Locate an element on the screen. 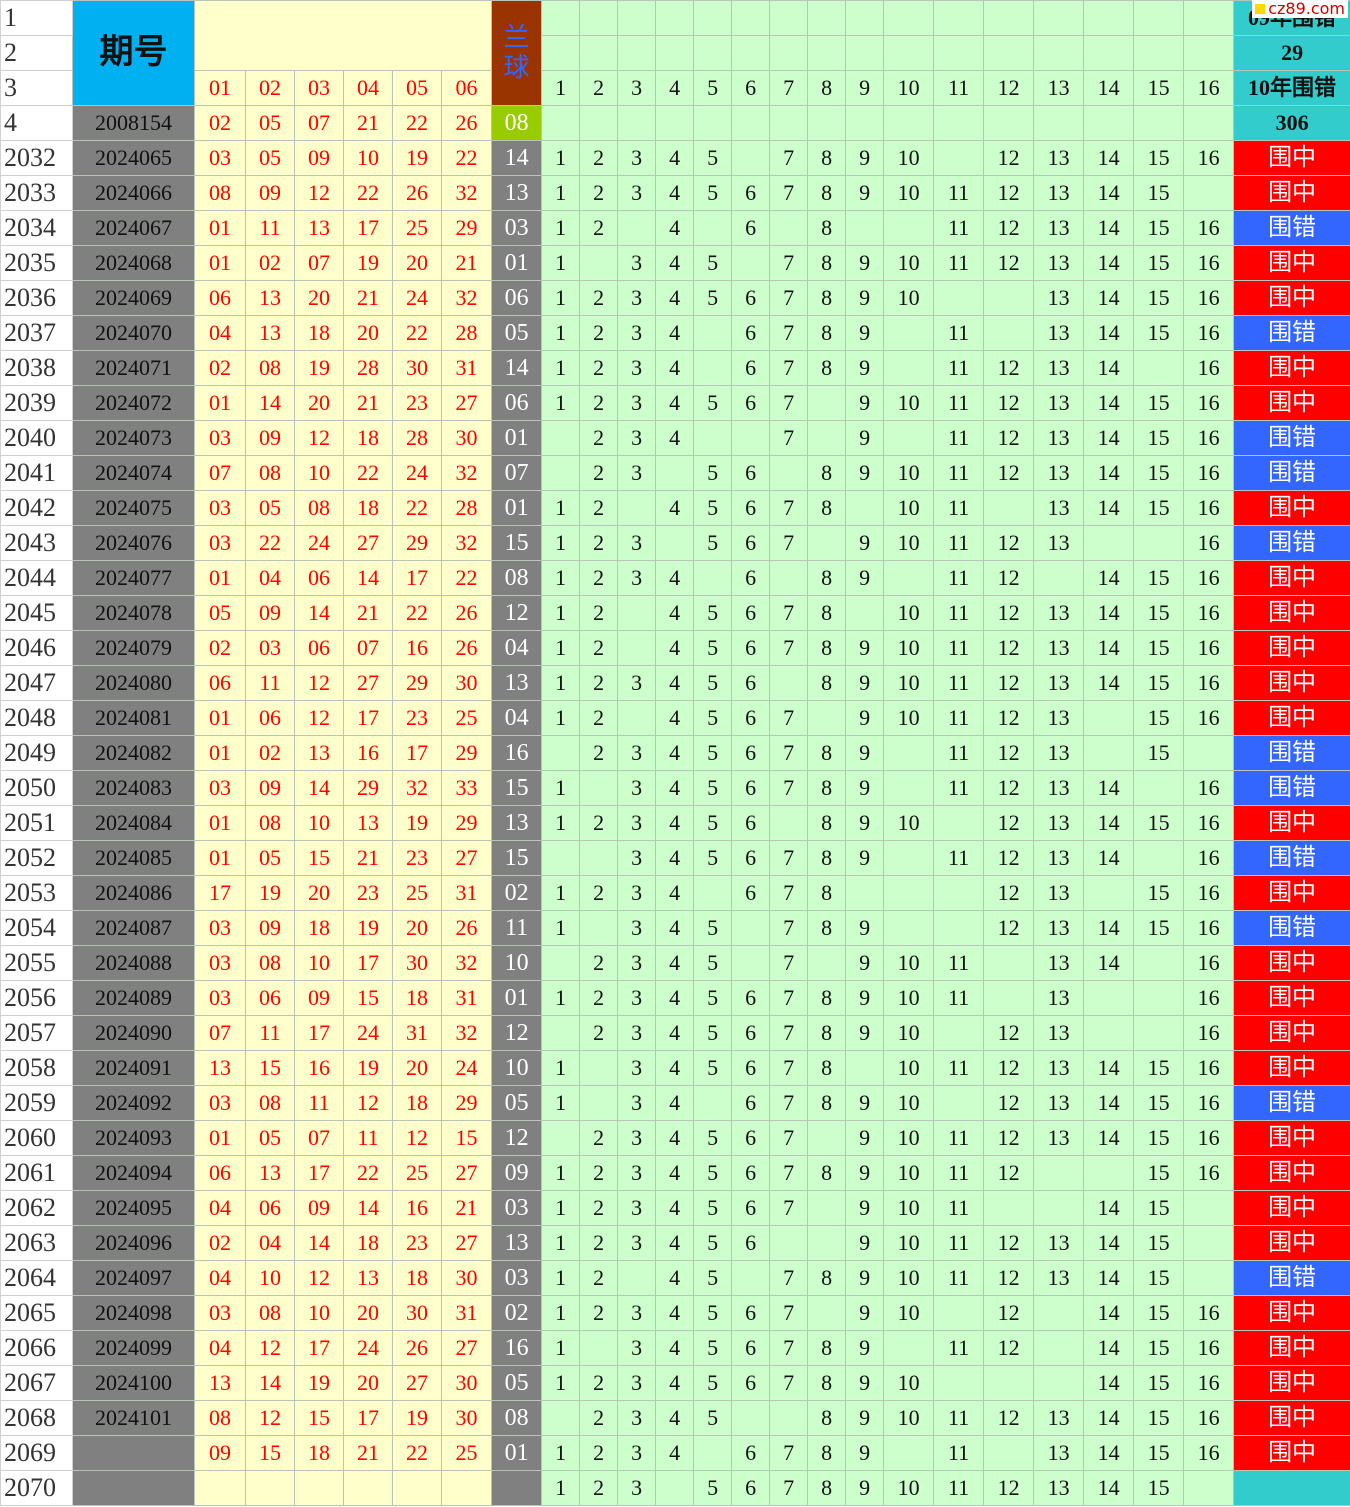 This screenshot has height=1507, width=1350. red-ball: 21 is located at coordinates (368, 123).